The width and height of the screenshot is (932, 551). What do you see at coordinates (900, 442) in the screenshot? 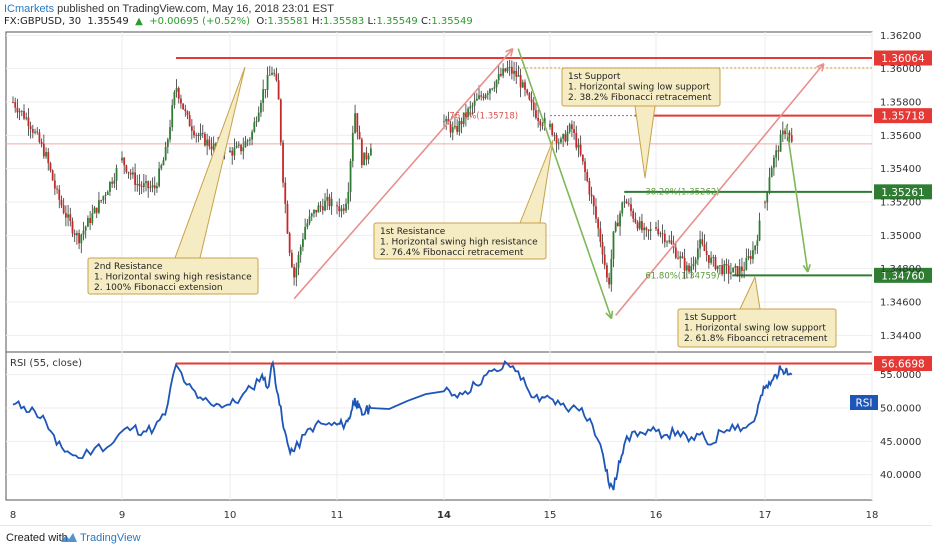
I see `rsi-tick-label: 45.0000` at bounding box center [900, 442].